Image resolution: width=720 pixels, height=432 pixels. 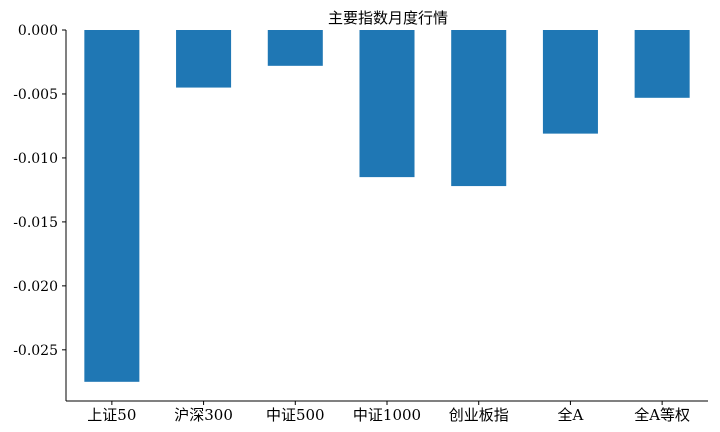 What do you see at coordinates (35, 223) in the screenshot?
I see `y-tick-label: -0.015` at bounding box center [35, 223].